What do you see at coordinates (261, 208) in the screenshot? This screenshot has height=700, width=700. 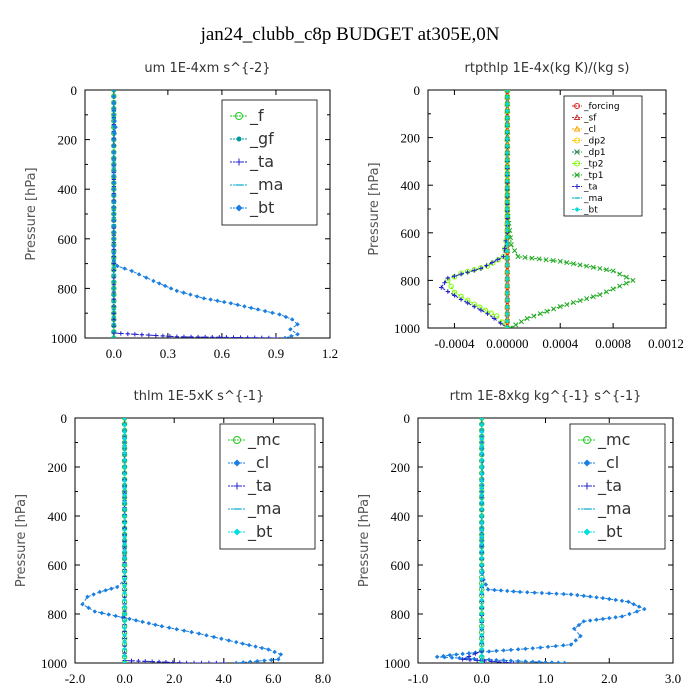 I see `legend-label: _bt` at bounding box center [261, 208].